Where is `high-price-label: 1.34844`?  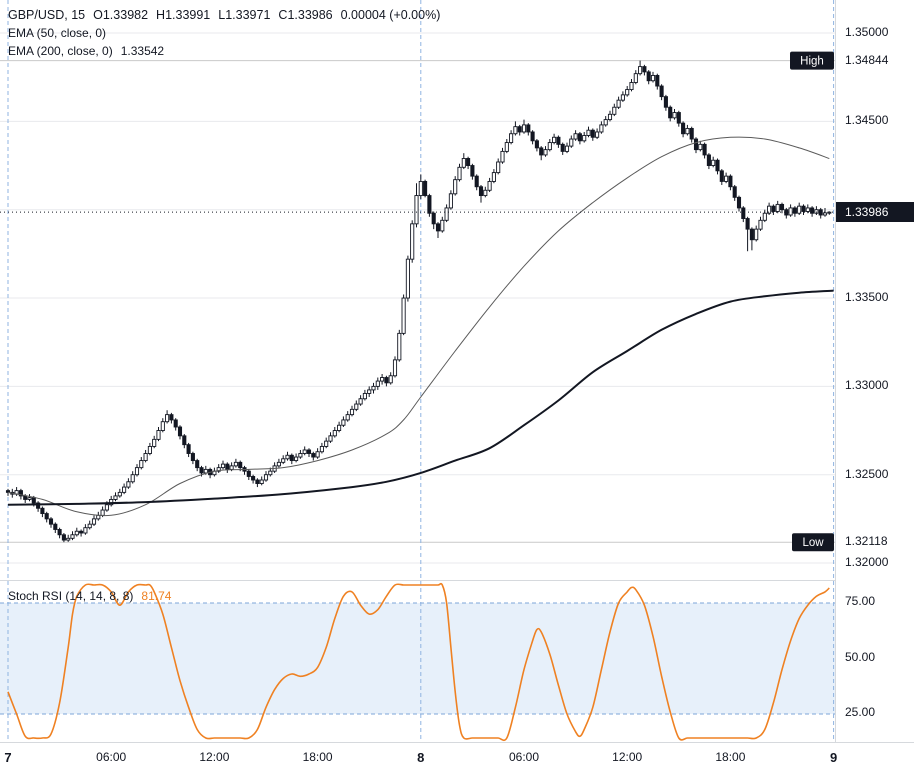 high-price-label: 1.34844 is located at coordinates (867, 59).